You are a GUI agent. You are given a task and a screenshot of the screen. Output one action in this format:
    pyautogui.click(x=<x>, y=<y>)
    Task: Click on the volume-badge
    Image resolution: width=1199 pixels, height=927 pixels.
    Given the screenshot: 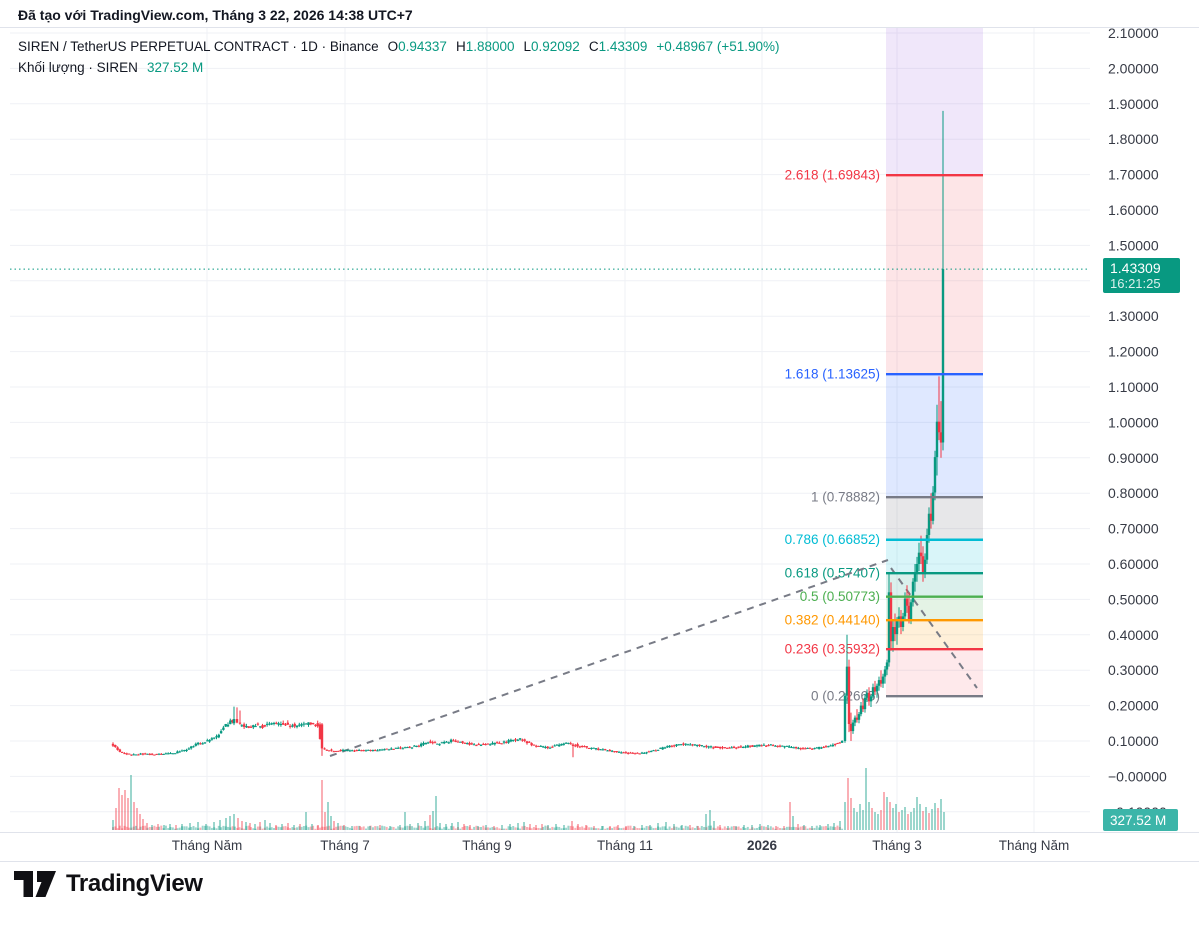 What is the action you would take?
    pyautogui.click(x=1140, y=820)
    